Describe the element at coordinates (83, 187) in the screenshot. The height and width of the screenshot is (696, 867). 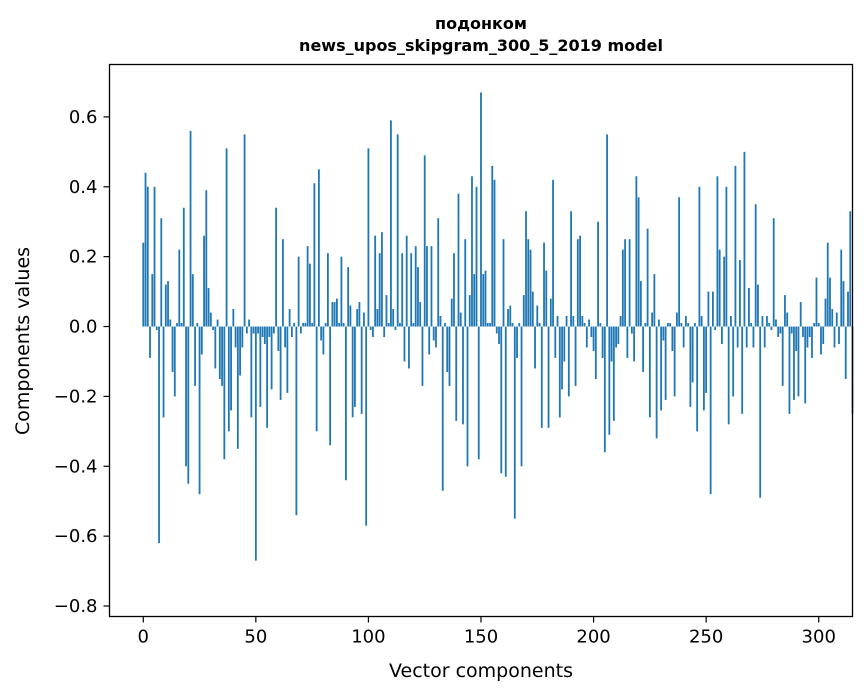
I see `y-tick-label: 0.4` at that location.